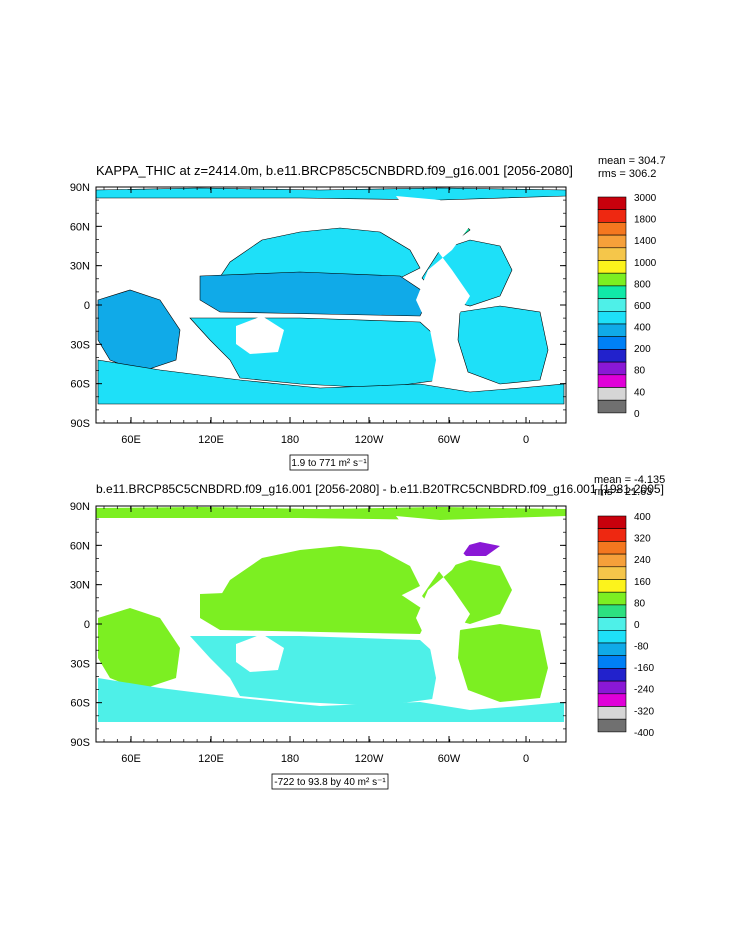 This screenshot has width=733, height=945. What do you see at coordinates (644, 711) in the screenshot?
I see `colorbar-label: -320` at bounding box center [644, 711].